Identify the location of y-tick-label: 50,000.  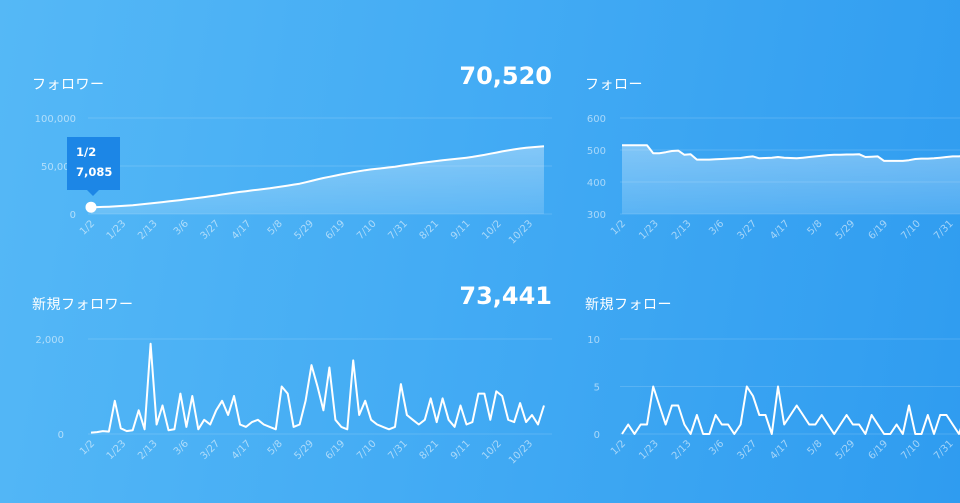
(58, 167).